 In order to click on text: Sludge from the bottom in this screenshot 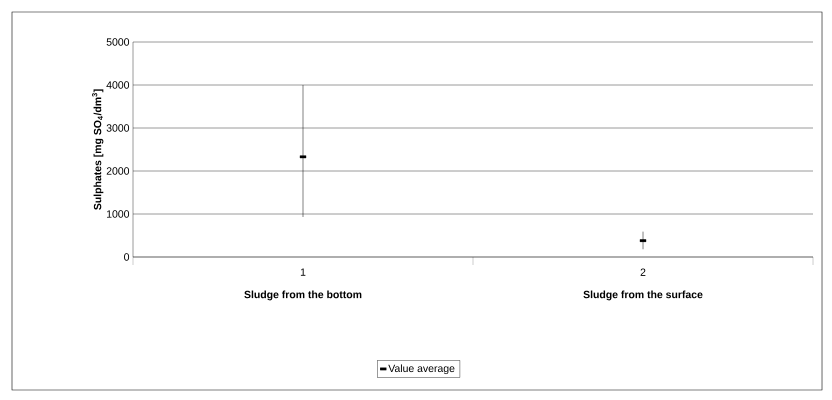, I will do `click(303, 295)`.